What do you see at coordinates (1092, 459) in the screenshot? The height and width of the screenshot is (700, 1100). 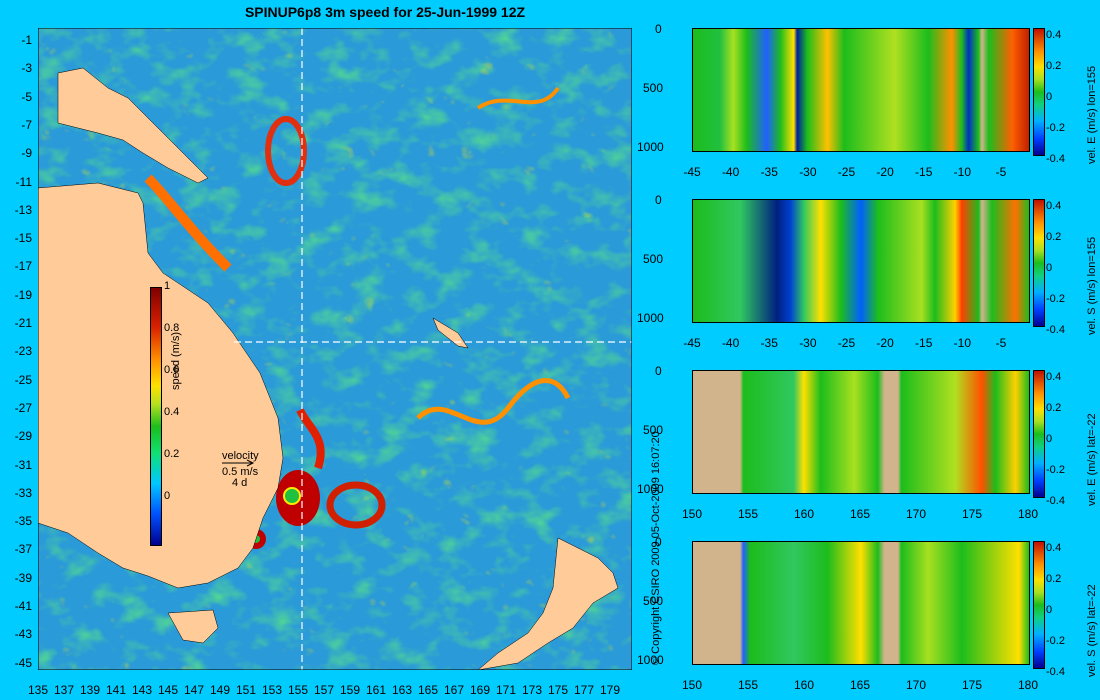 I see `section-panel-title: vel. E (m/s) lat=-22` at bounding box center [1092, 459].